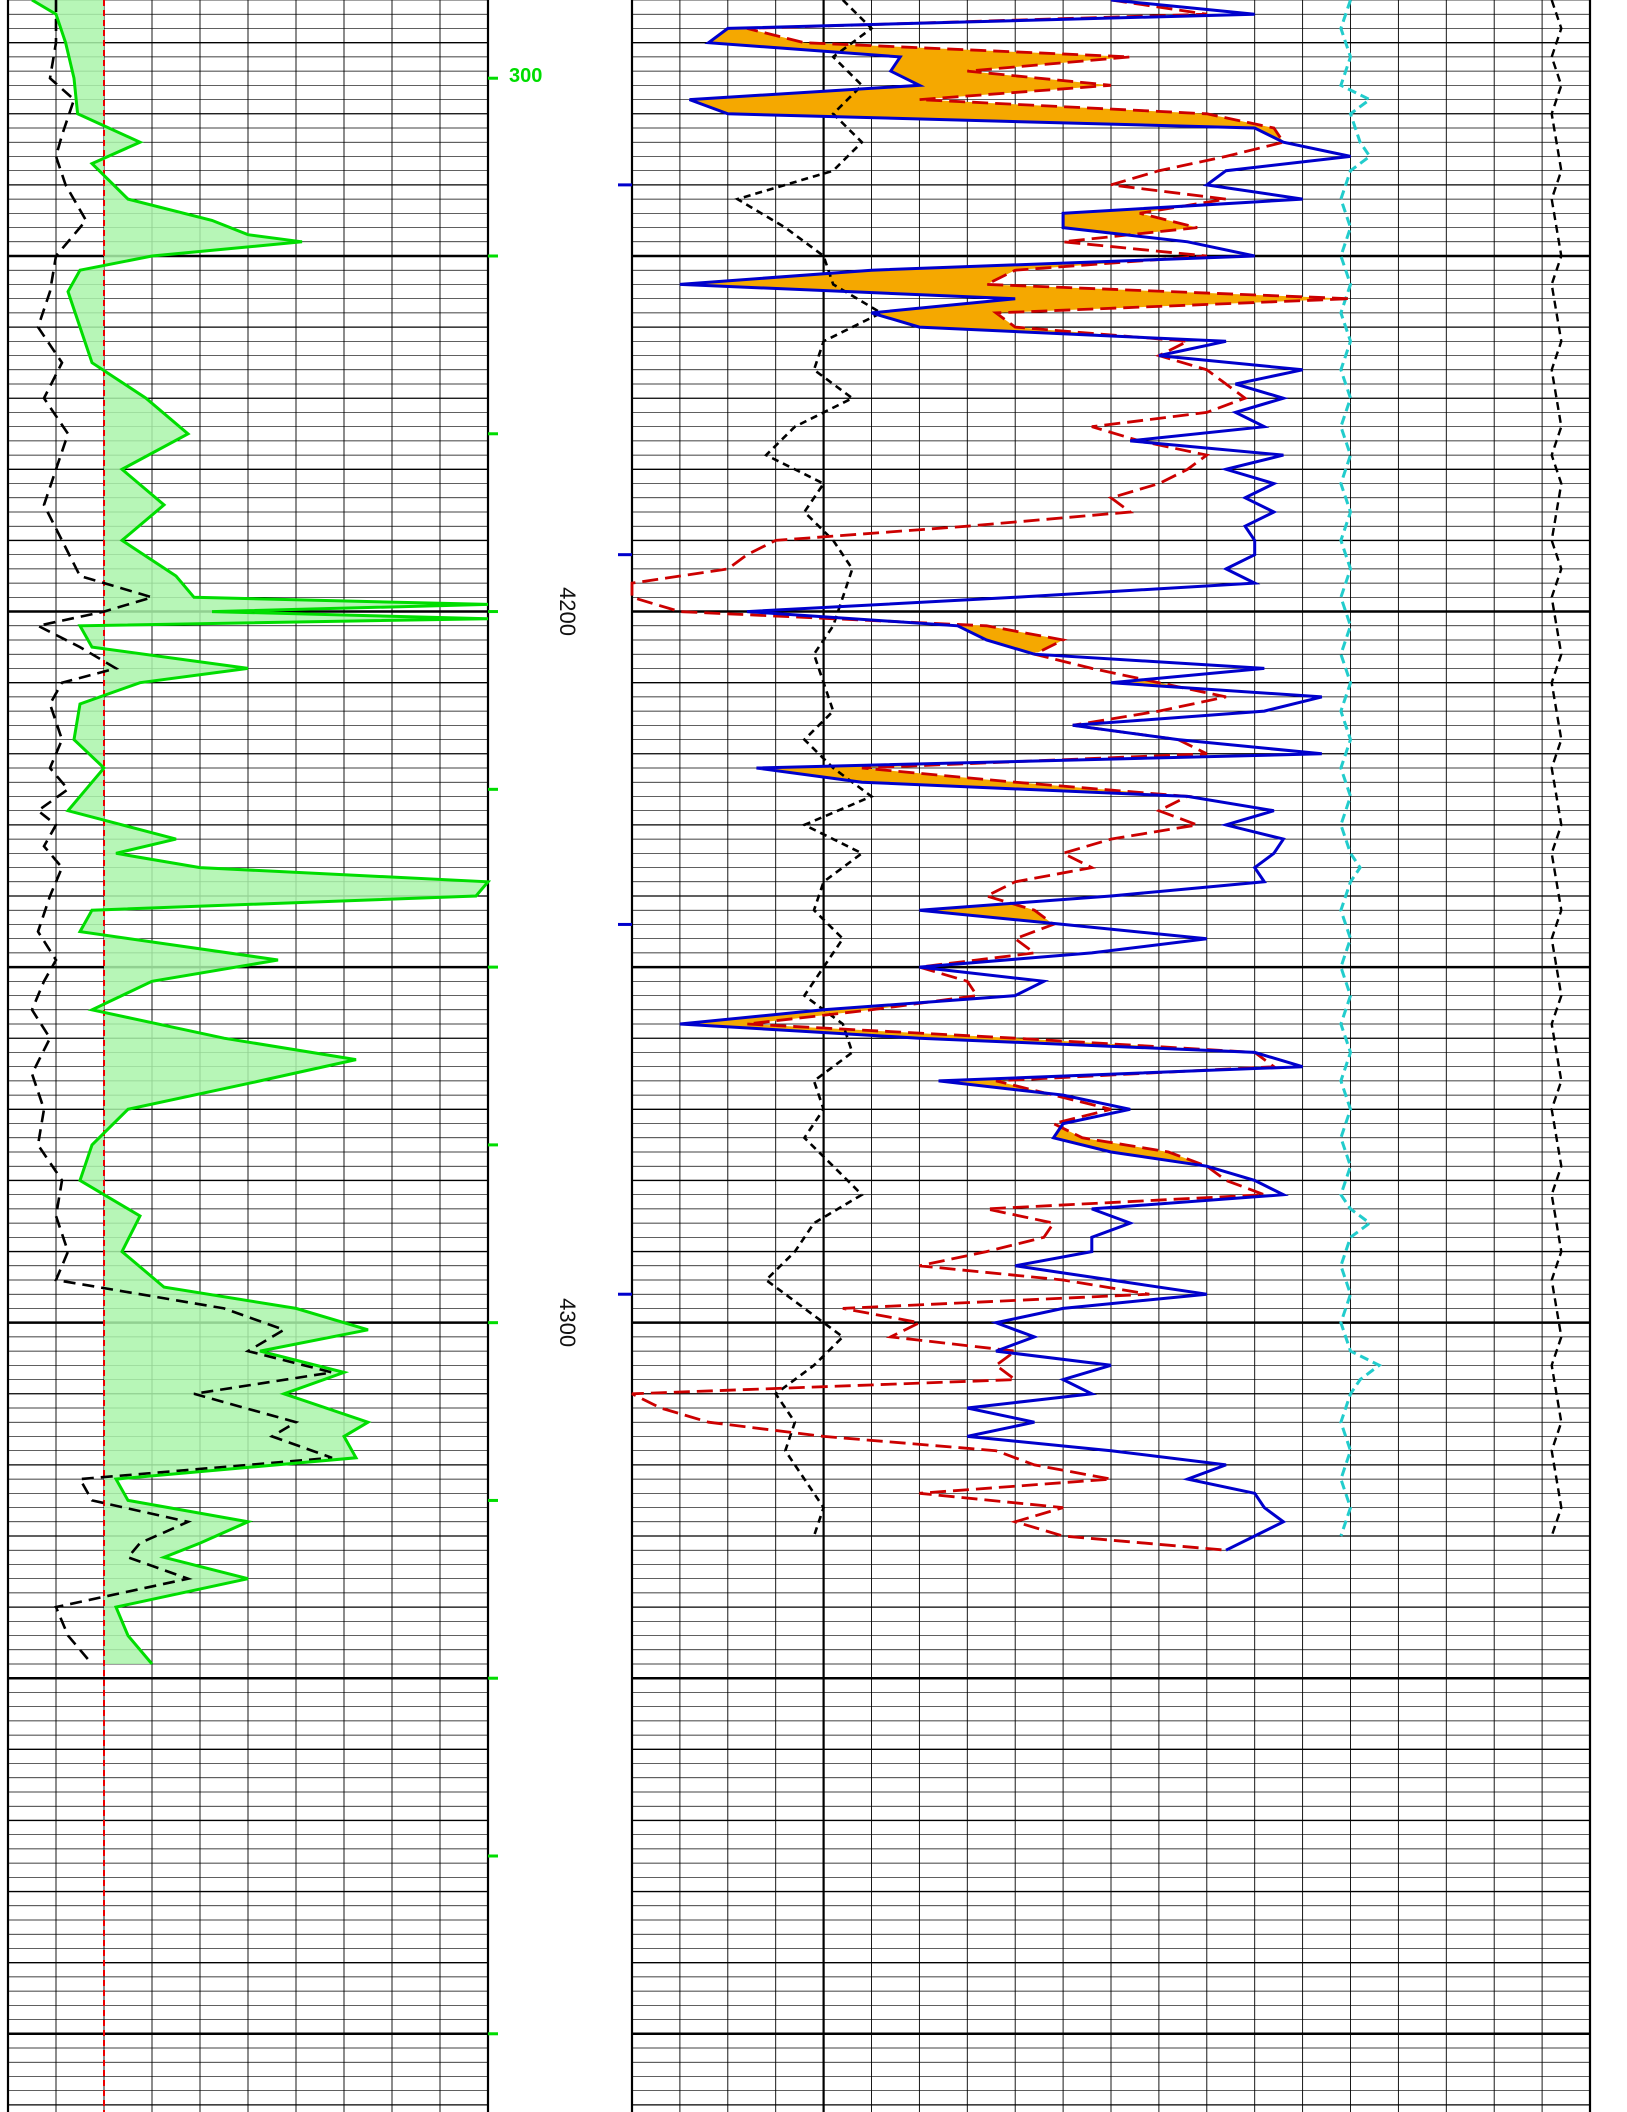 The width and height of the screenshot is (1627, 2112). What do you see at coordinates (567, 611) in the screenshot?
I see `depth-label: 4200` at bounding box center [567, 611].